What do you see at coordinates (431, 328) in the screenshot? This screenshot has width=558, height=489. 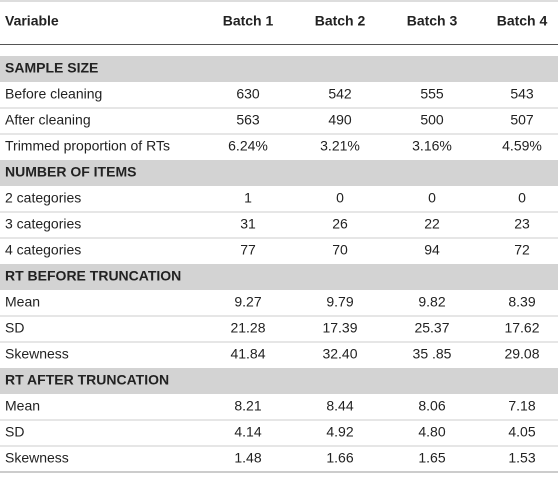 I see `cell-value: 25.37` at bounding box center [431, 328].